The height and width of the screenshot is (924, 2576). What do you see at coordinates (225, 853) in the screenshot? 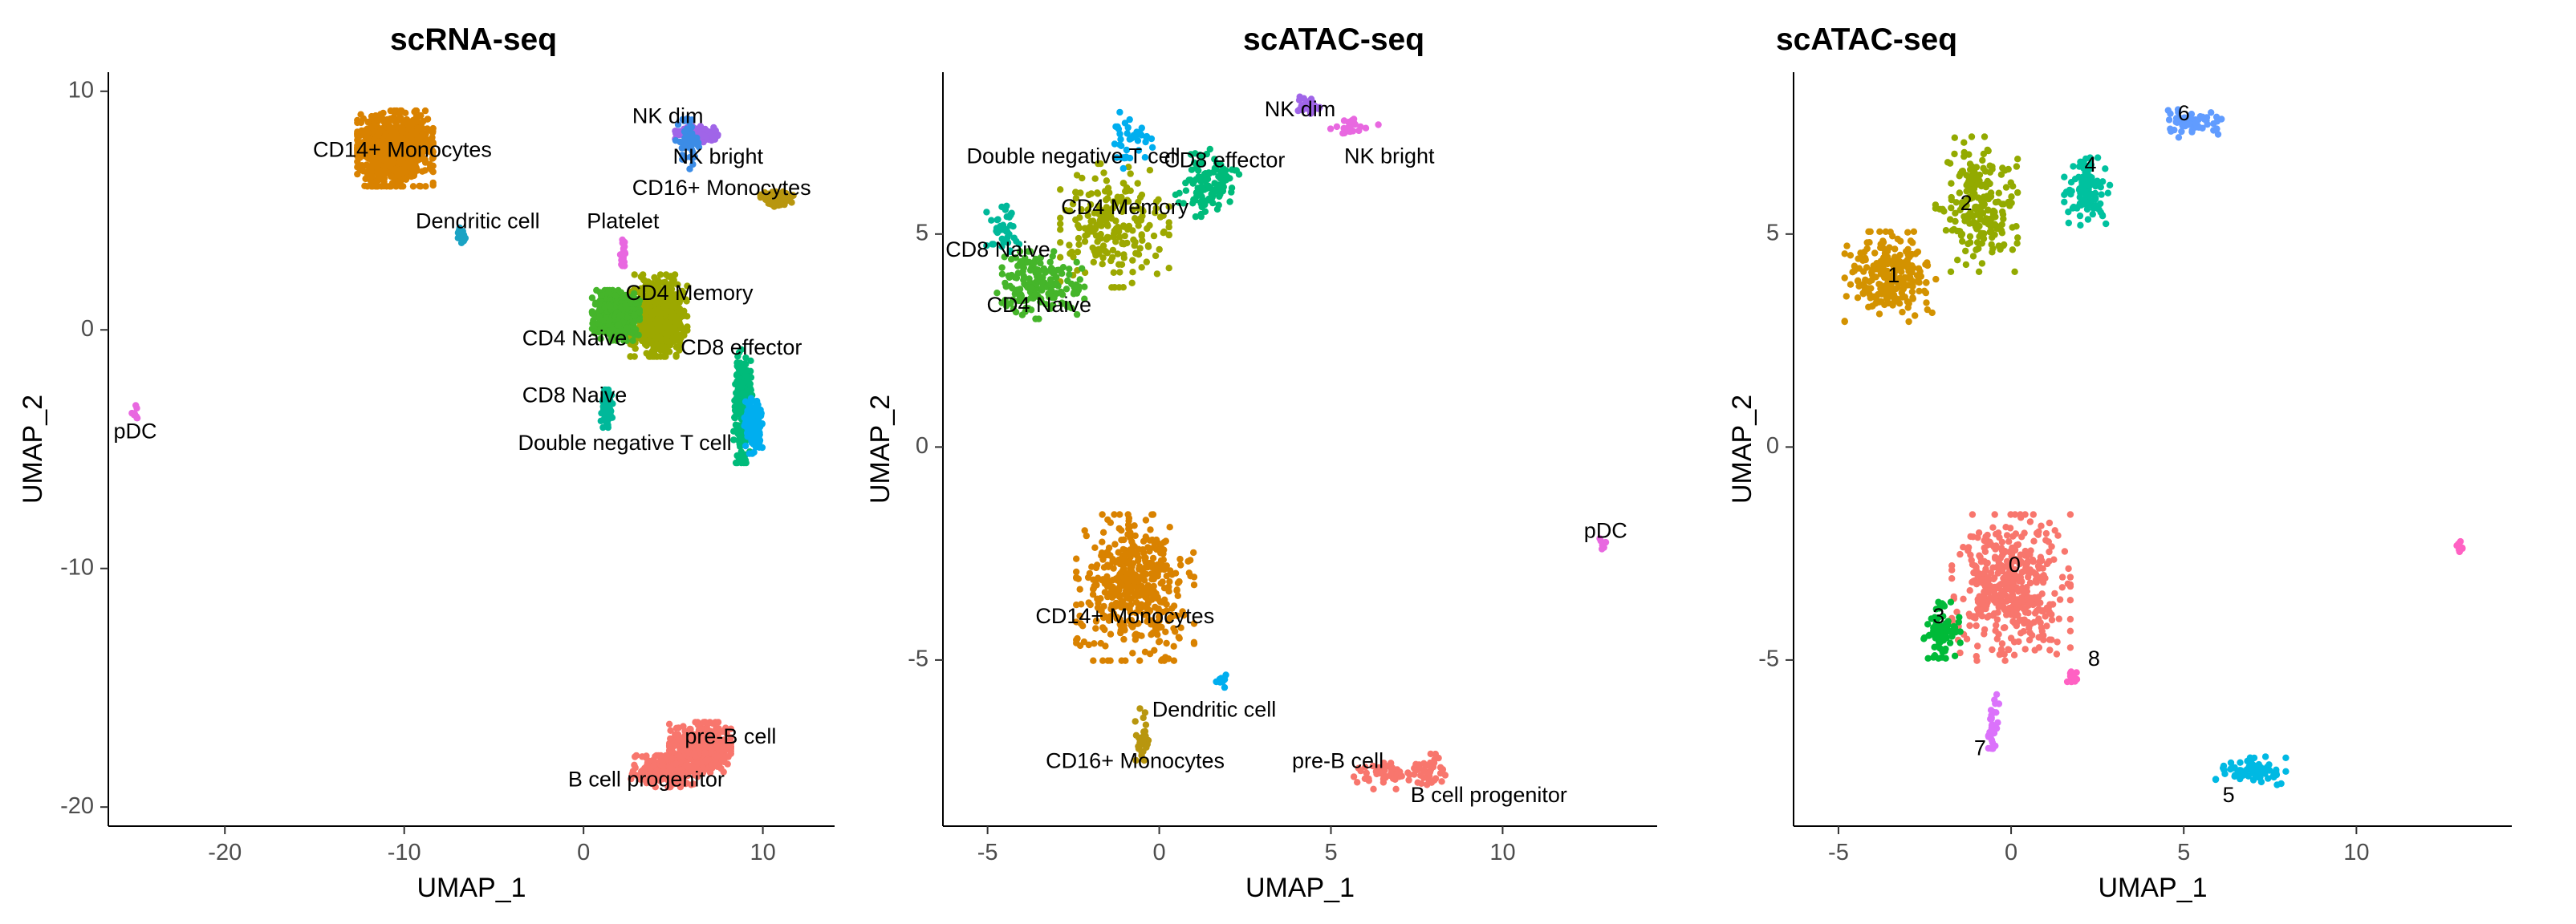
I see `x-tick-label: -20` at bounding box center [225, 853].